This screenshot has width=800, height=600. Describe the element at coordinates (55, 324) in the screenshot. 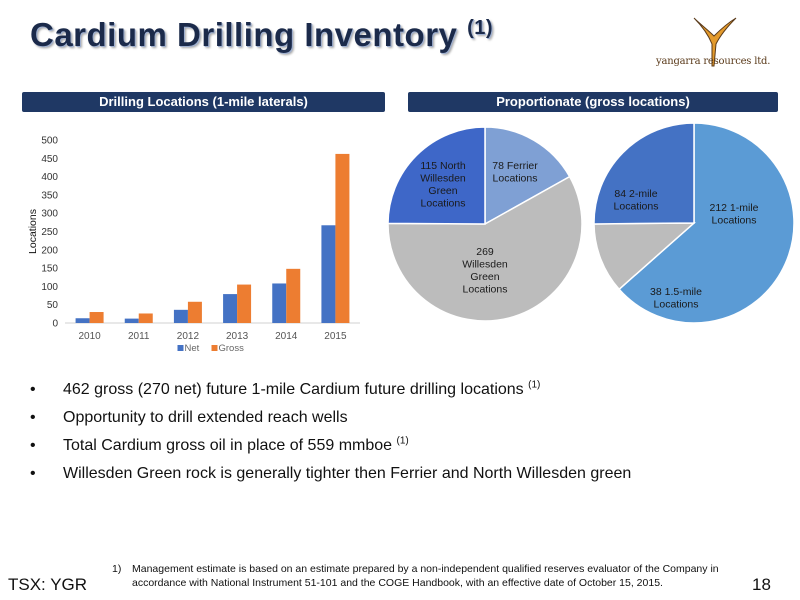

I see `y-tick-label: 0` at that location.